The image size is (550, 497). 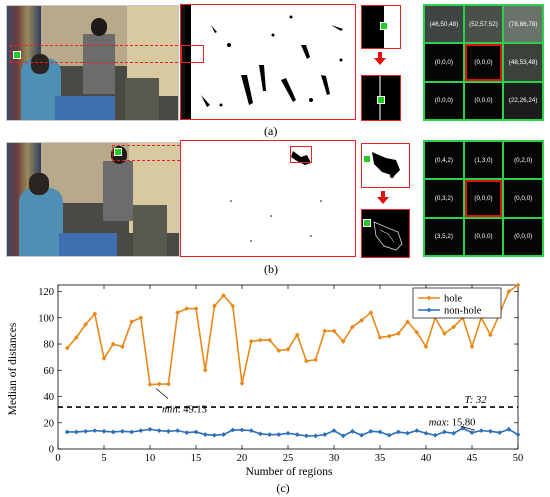 I want to click on grid-b-center-cell: (0,0,0), so click(x=483, y=198).